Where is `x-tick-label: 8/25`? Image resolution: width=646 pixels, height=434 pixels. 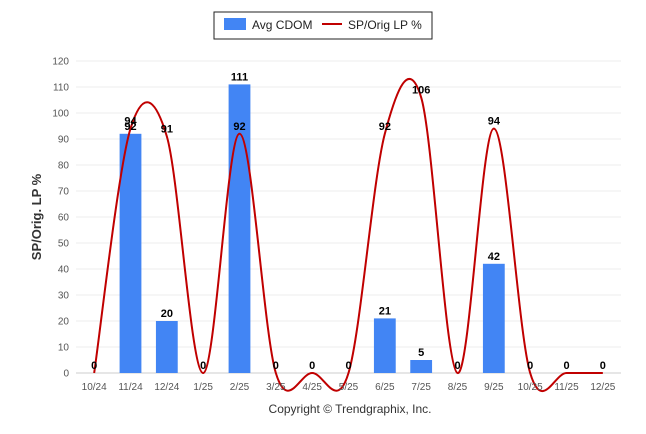
x-tick-label: 8/25 is located at coordinates (458, 387).